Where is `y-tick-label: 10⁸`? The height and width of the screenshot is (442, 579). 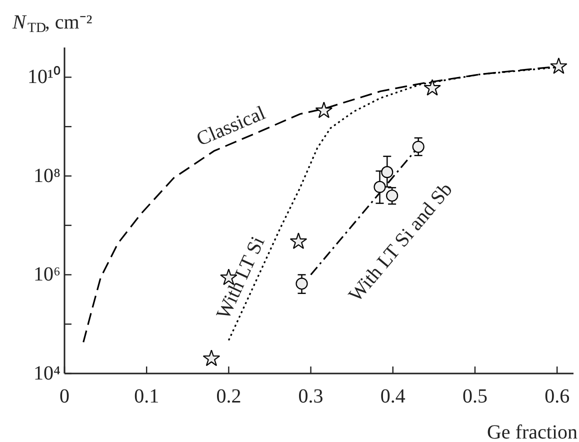
y-tick-label: 10⁸ is located at coordinates (47, 175).